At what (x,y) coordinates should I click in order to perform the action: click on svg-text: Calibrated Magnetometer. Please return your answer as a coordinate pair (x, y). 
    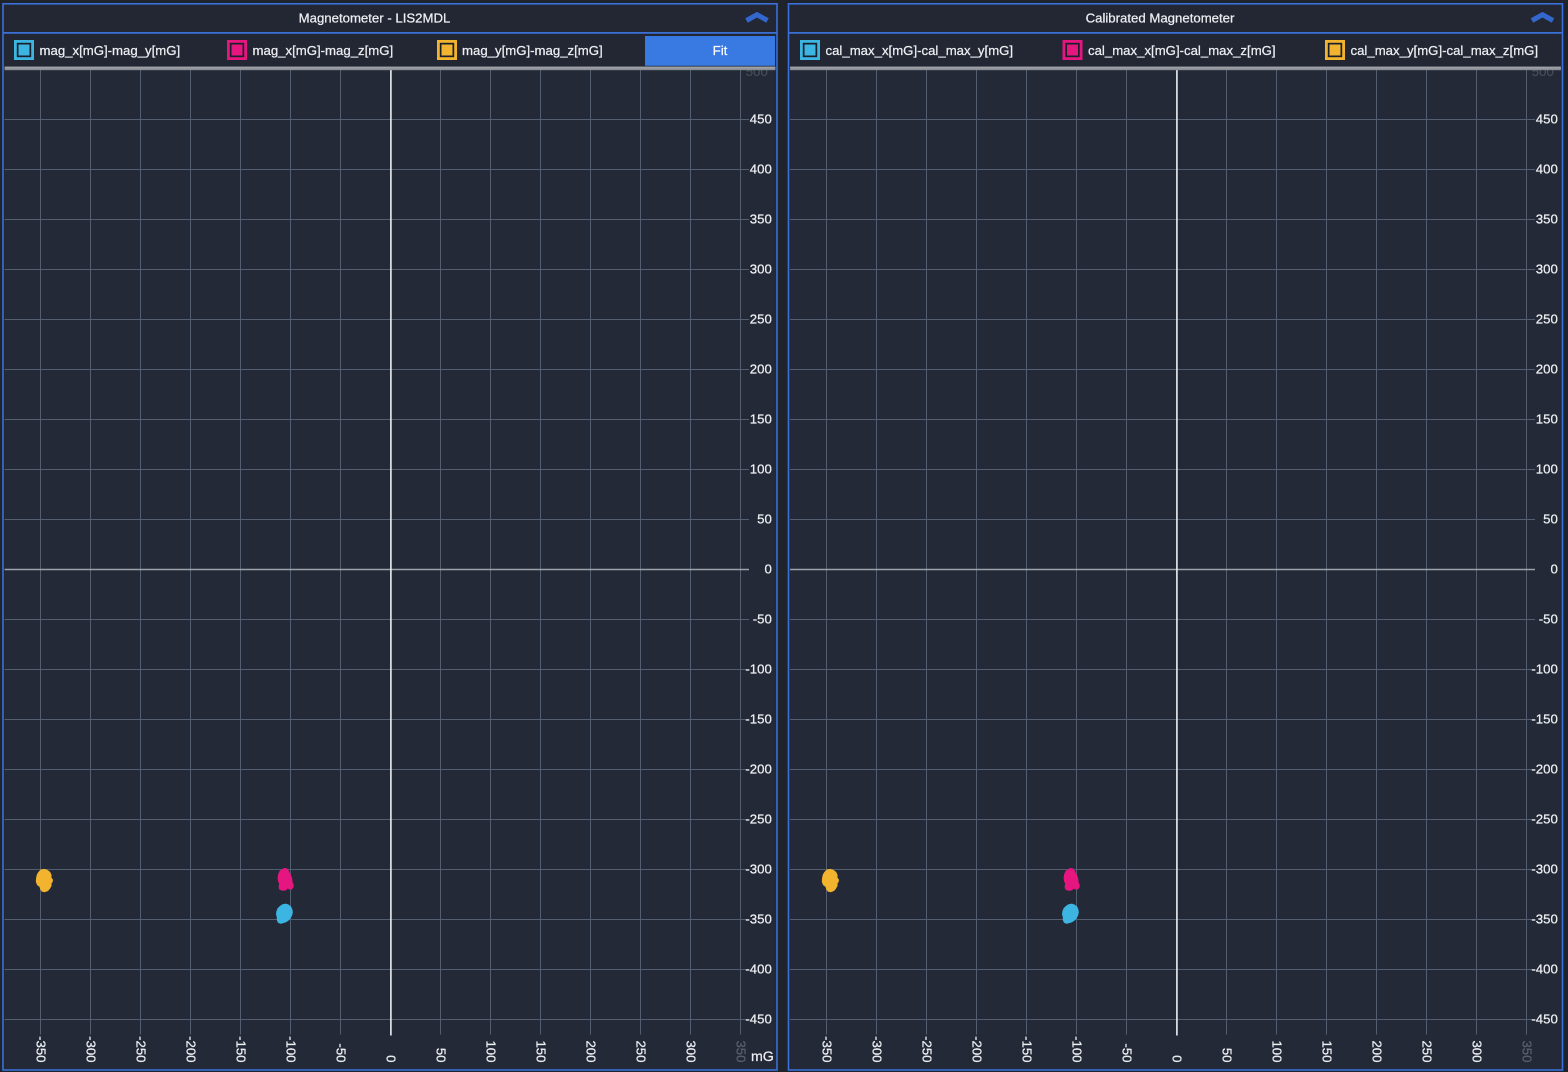
    Looking at the image, I should click on (1160, 18).